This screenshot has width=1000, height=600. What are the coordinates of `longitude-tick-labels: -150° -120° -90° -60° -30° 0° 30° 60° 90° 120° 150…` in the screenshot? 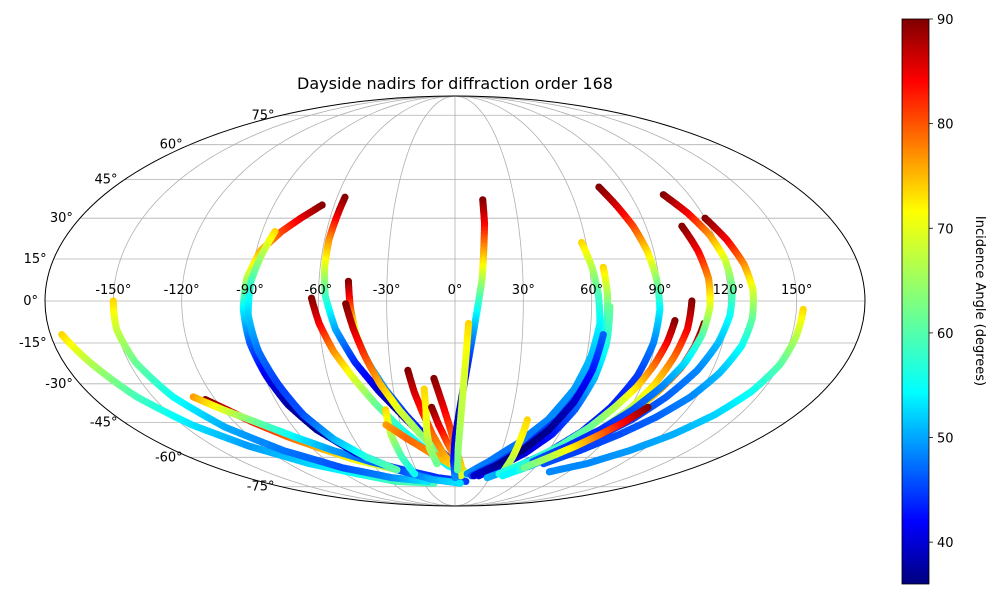 It's located at (453, 290).